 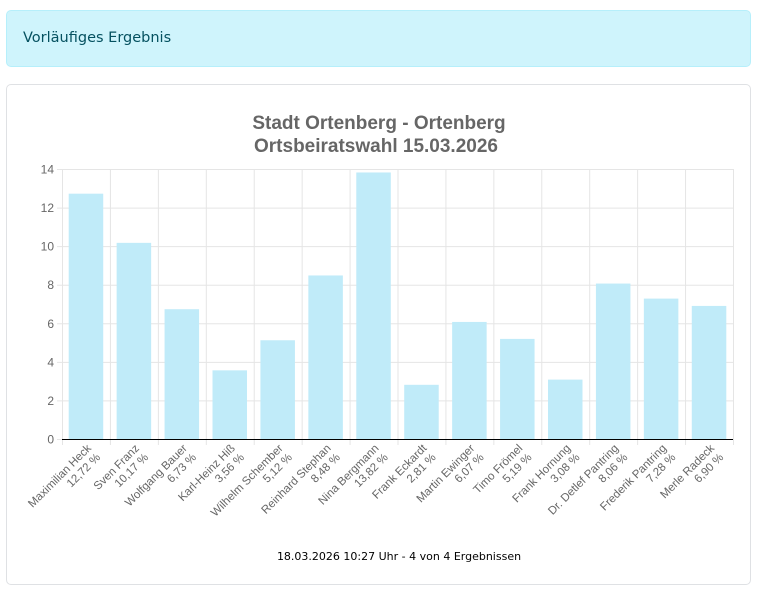 I want to click on y-axis-ticks: 0 2 4 6 8 10 12 14, so click(x=48, y=305).